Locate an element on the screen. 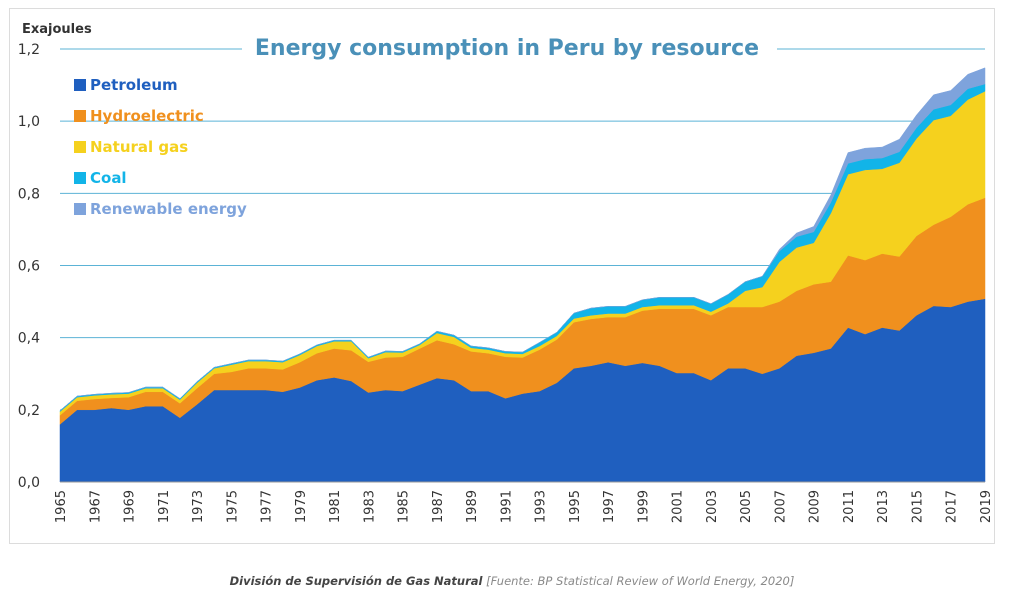  x-tick-label: 2009 is located at coordinates (815, 506).